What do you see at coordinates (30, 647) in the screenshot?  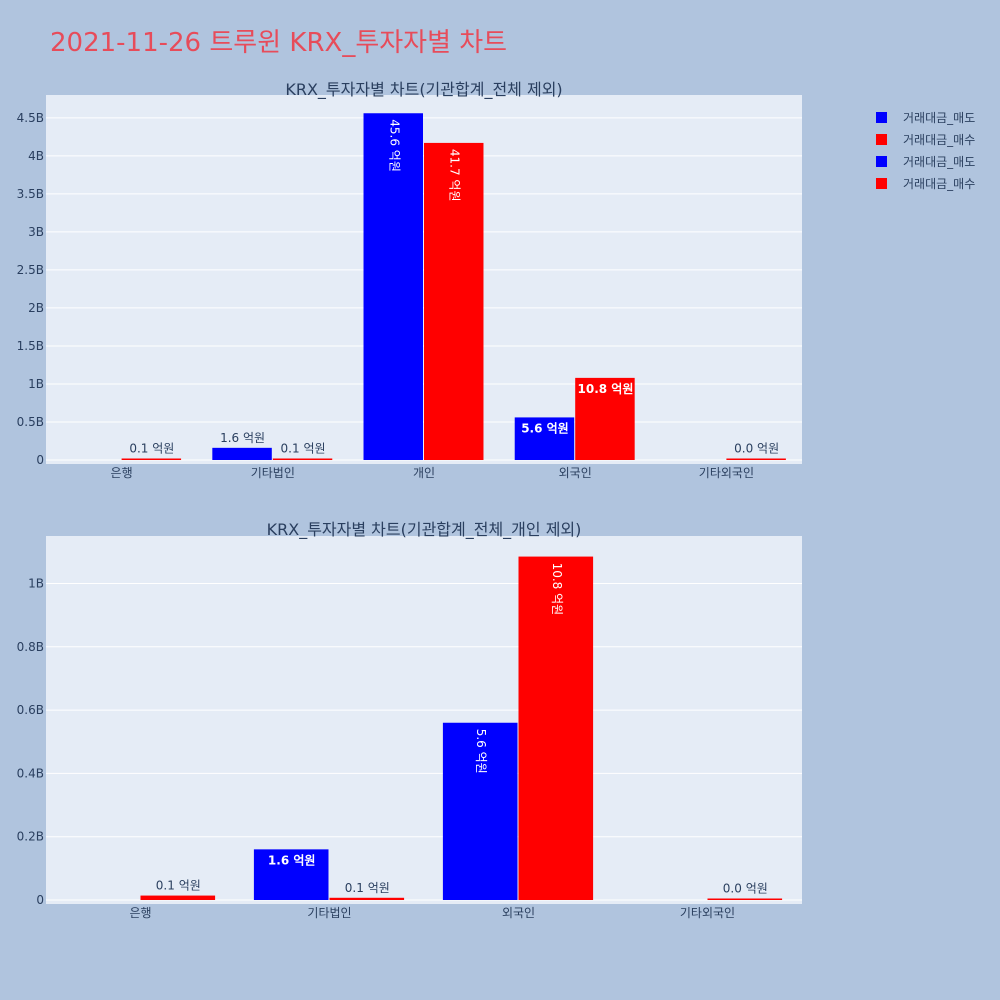 I see `y-tick-label: 0.8B` at bounding box center [30, 647].